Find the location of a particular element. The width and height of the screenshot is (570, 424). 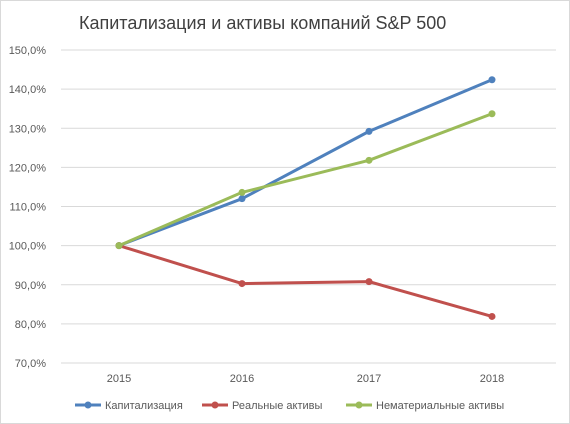

y-tick-label: 70,0% is located at coordinates (30, 364).